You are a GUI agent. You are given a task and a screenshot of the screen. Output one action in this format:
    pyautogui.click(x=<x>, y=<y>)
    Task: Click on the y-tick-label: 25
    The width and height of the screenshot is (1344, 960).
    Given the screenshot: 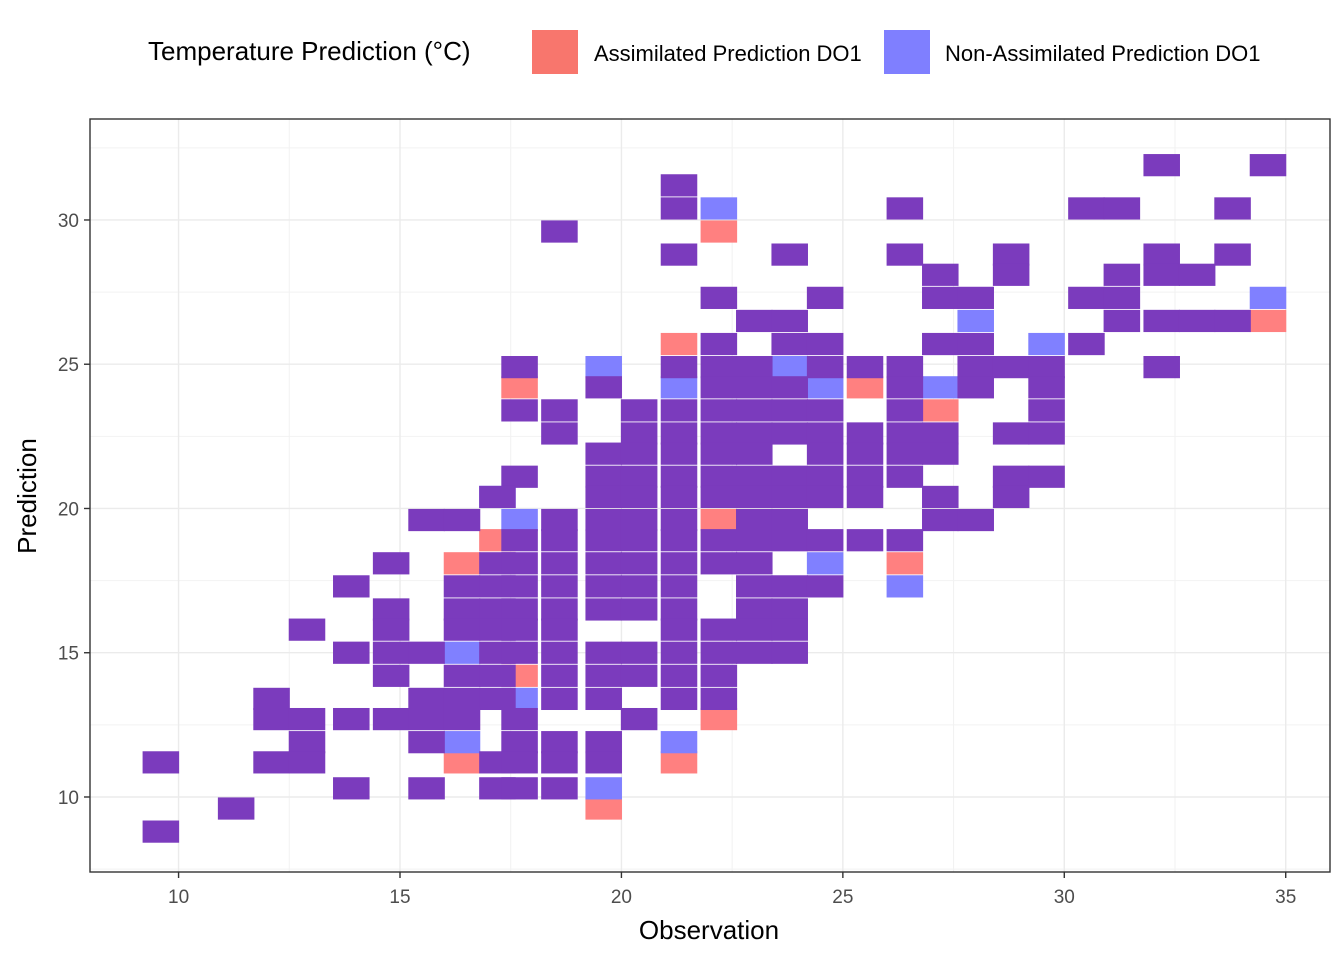 What is the action you would take?
    pyautogui.click(x=68, y=365)
    